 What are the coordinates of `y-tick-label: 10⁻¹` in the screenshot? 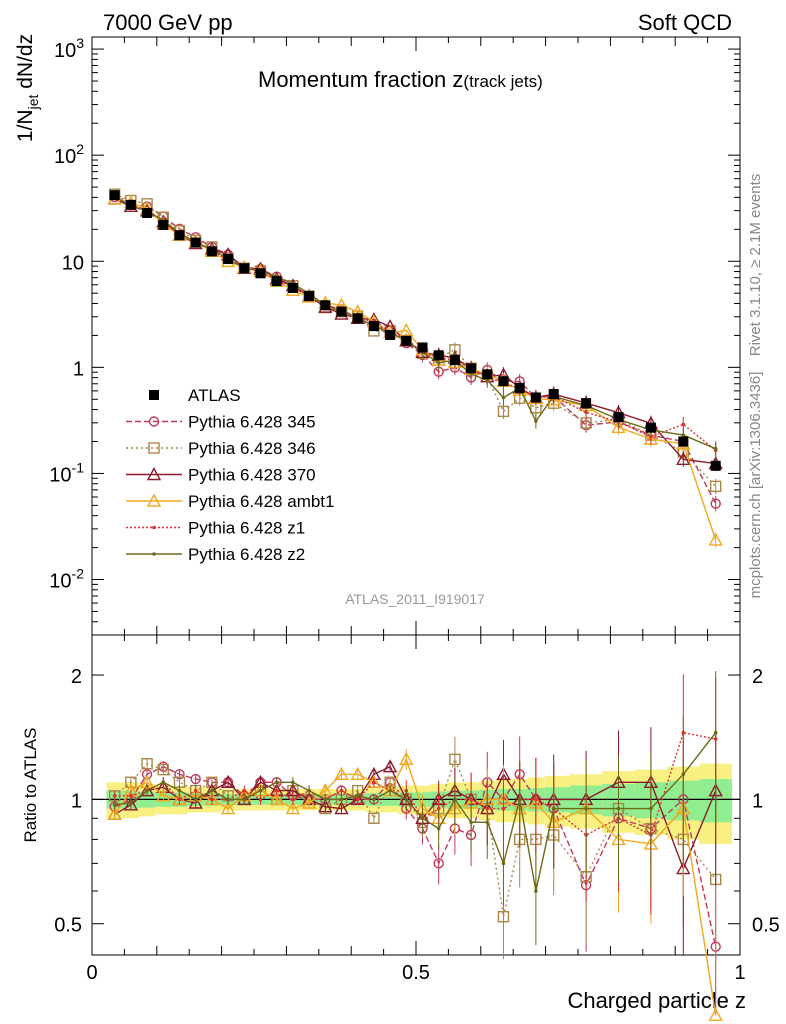 It's located at (66, 472).